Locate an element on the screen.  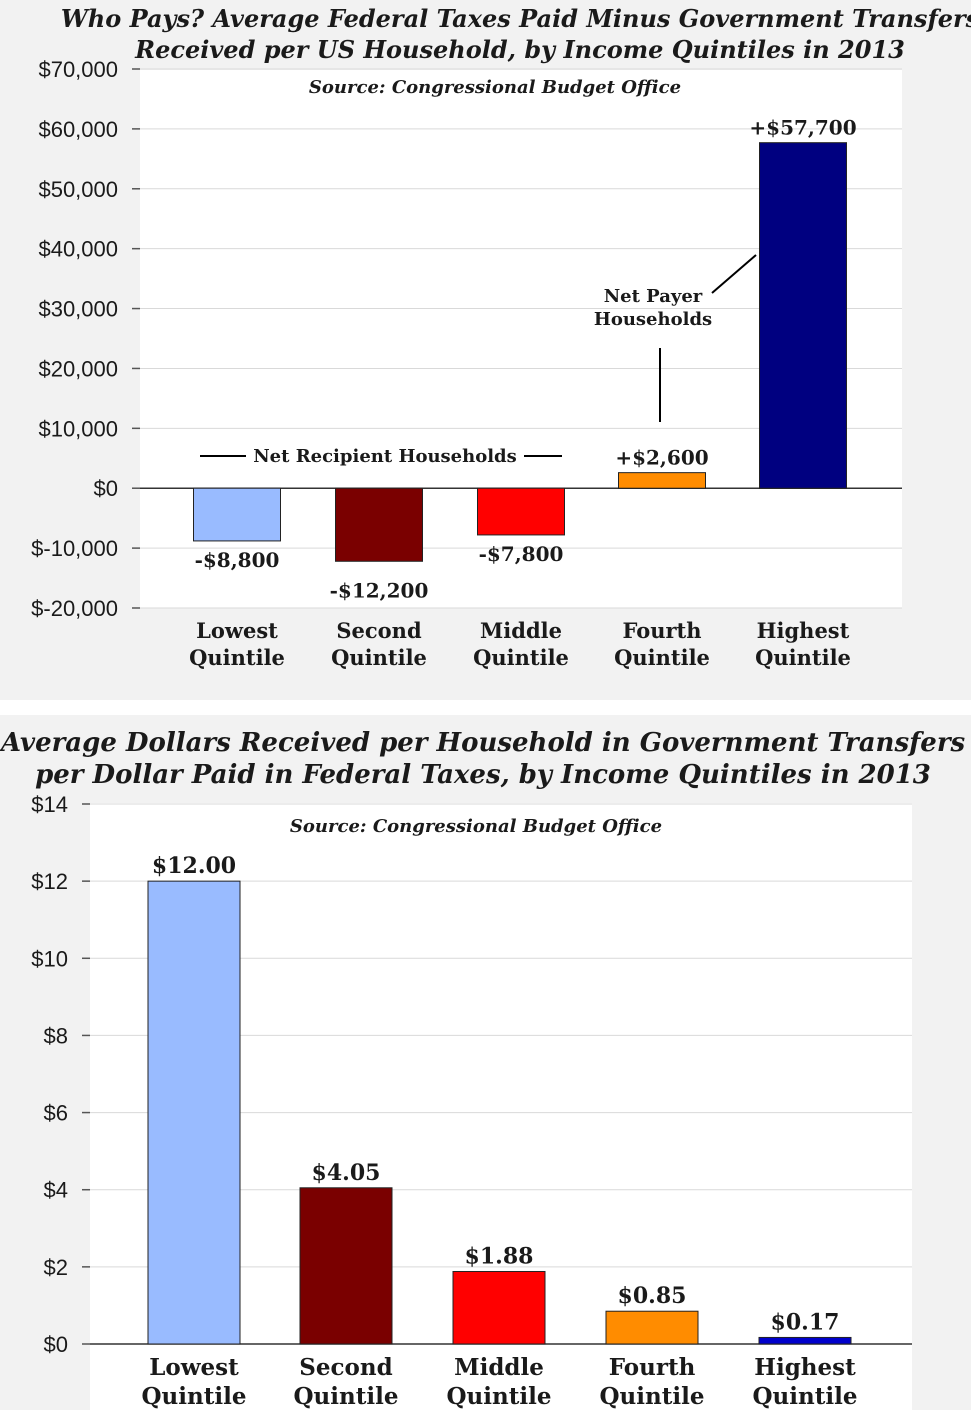
y-tick-label: $70,000 is located at coordinates (78, 69).